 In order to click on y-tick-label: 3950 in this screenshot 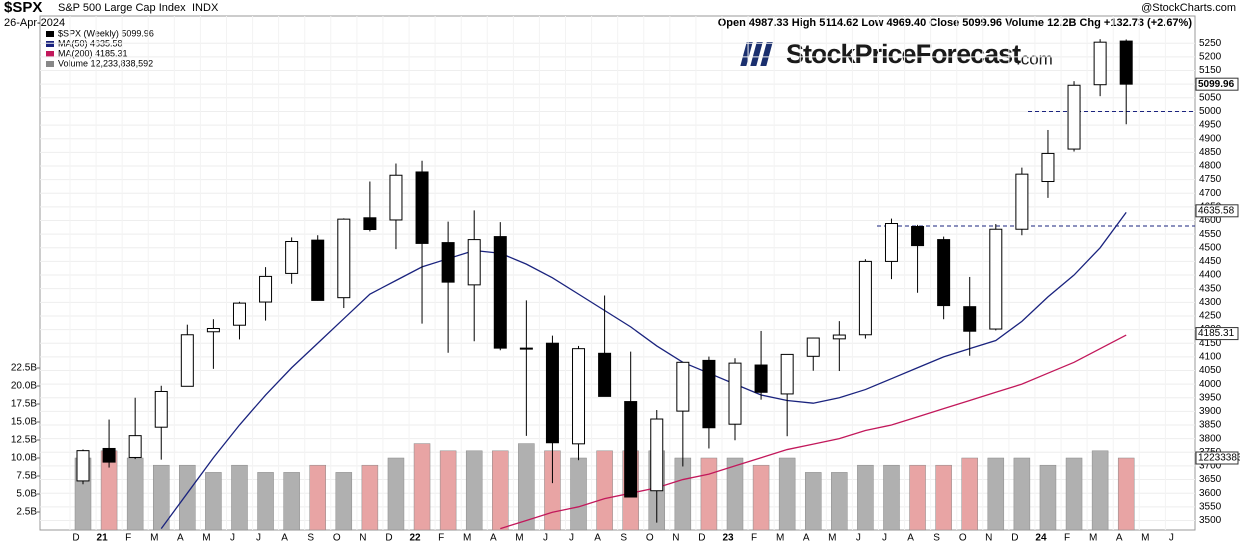, I will do `click(1210, 397)`.